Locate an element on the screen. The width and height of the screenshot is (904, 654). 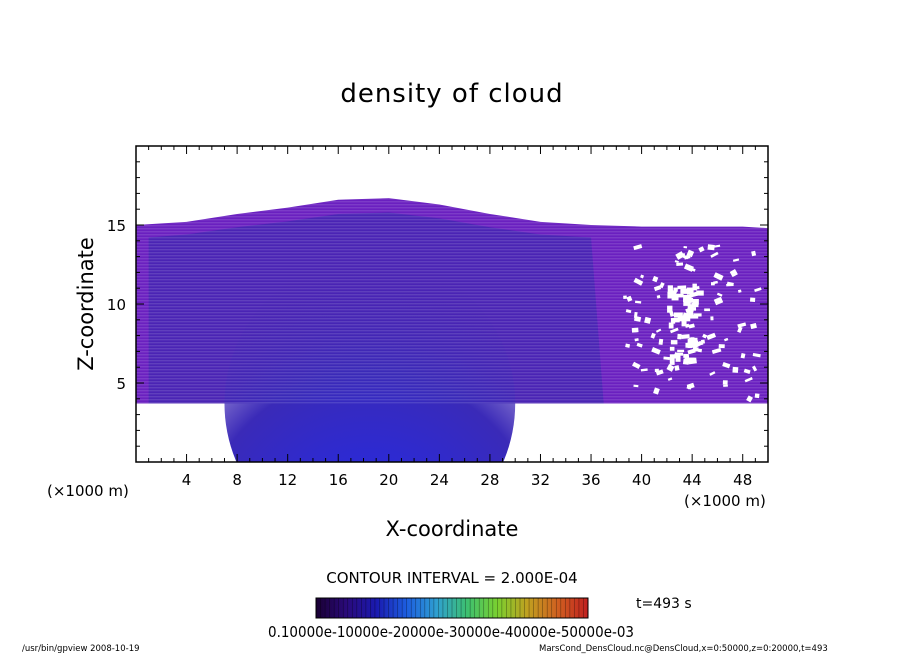
x-tick-label: 16 is located at coordinates (338, 480).